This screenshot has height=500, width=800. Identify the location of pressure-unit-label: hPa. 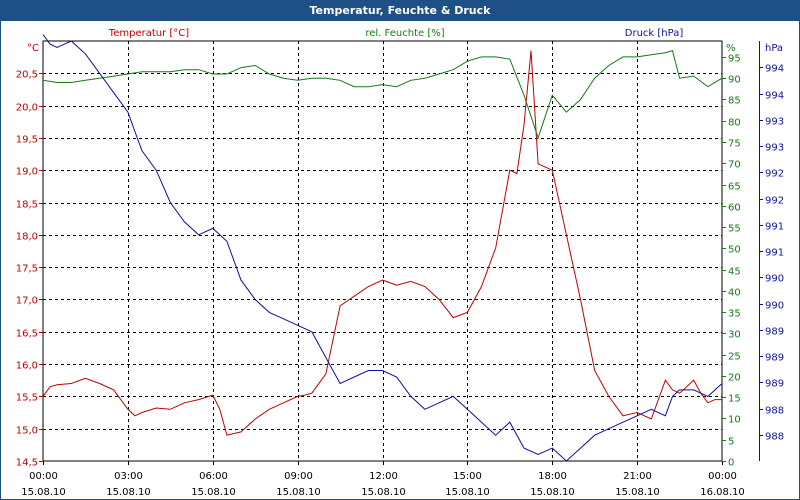
(774, 48).